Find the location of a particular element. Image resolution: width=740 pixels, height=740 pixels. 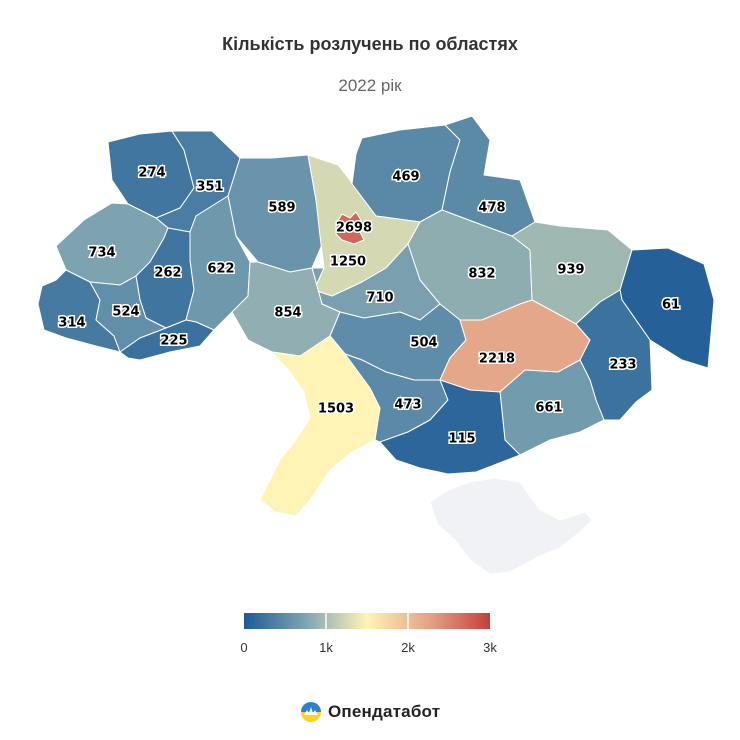

legend-tick-label: 2k is located at coordinates (408, 647).